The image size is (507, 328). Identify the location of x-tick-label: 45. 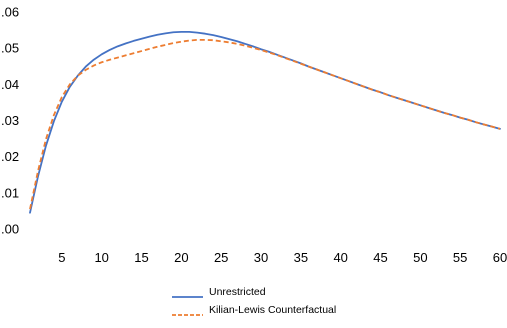
(380, 257).